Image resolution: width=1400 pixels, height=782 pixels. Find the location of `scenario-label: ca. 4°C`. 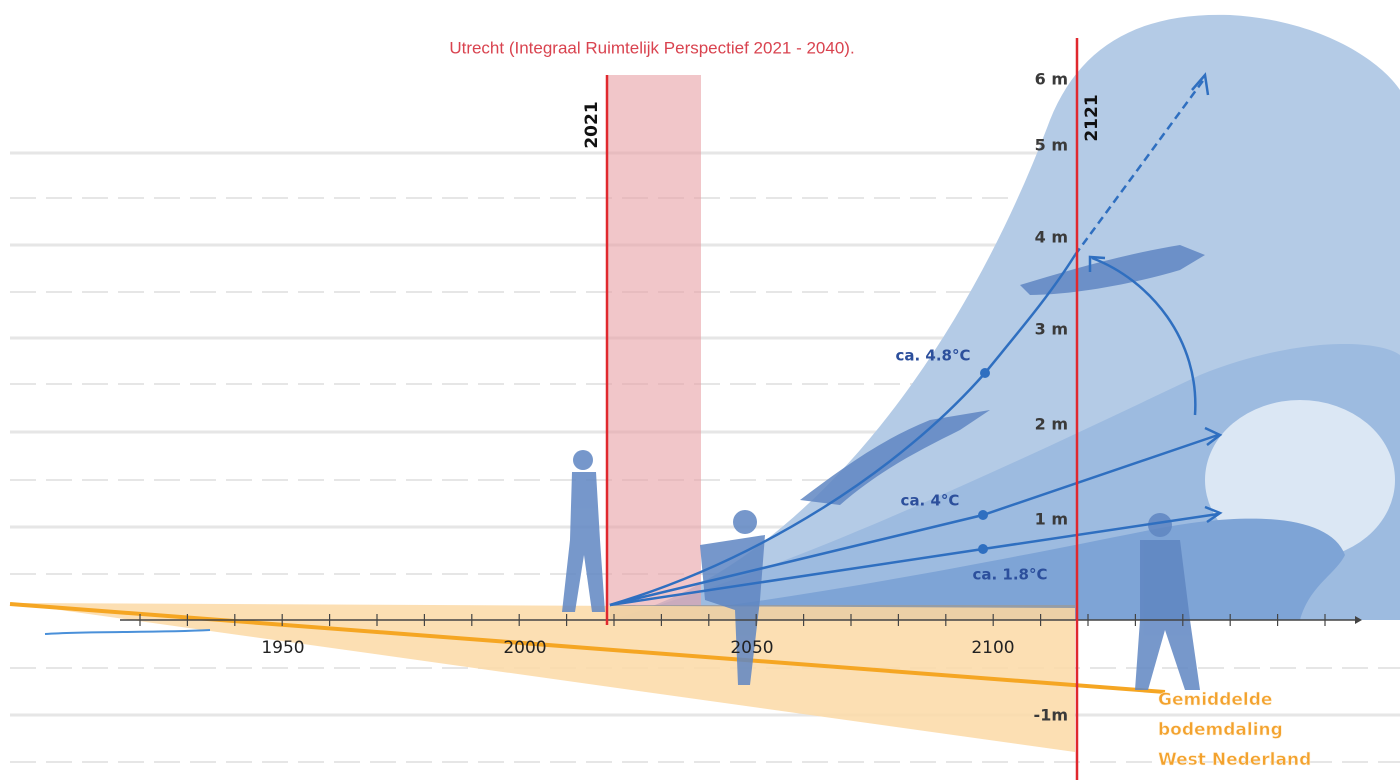

scenario-label: ca. 4°C is located at coordinates (930, 501).